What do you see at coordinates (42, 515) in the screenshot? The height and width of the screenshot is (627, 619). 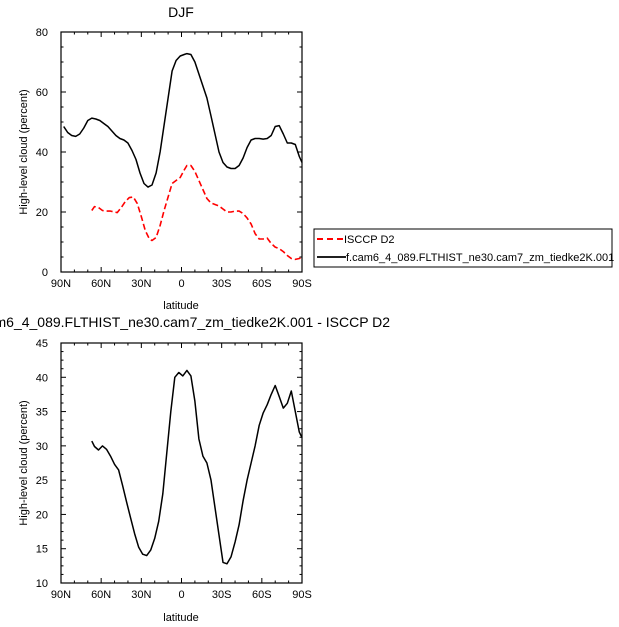 I see `panel-2-ytick-label: 20` at bounding box center [42, 515].